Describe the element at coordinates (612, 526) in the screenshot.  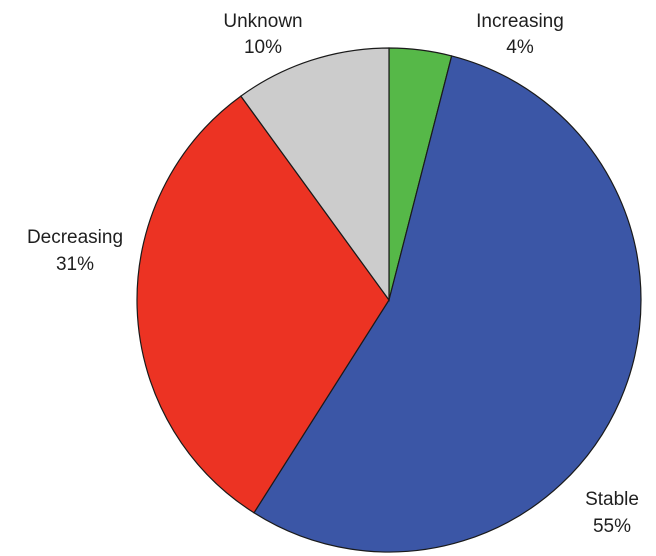
I see `slice-percent-stable: 55%` at that location.